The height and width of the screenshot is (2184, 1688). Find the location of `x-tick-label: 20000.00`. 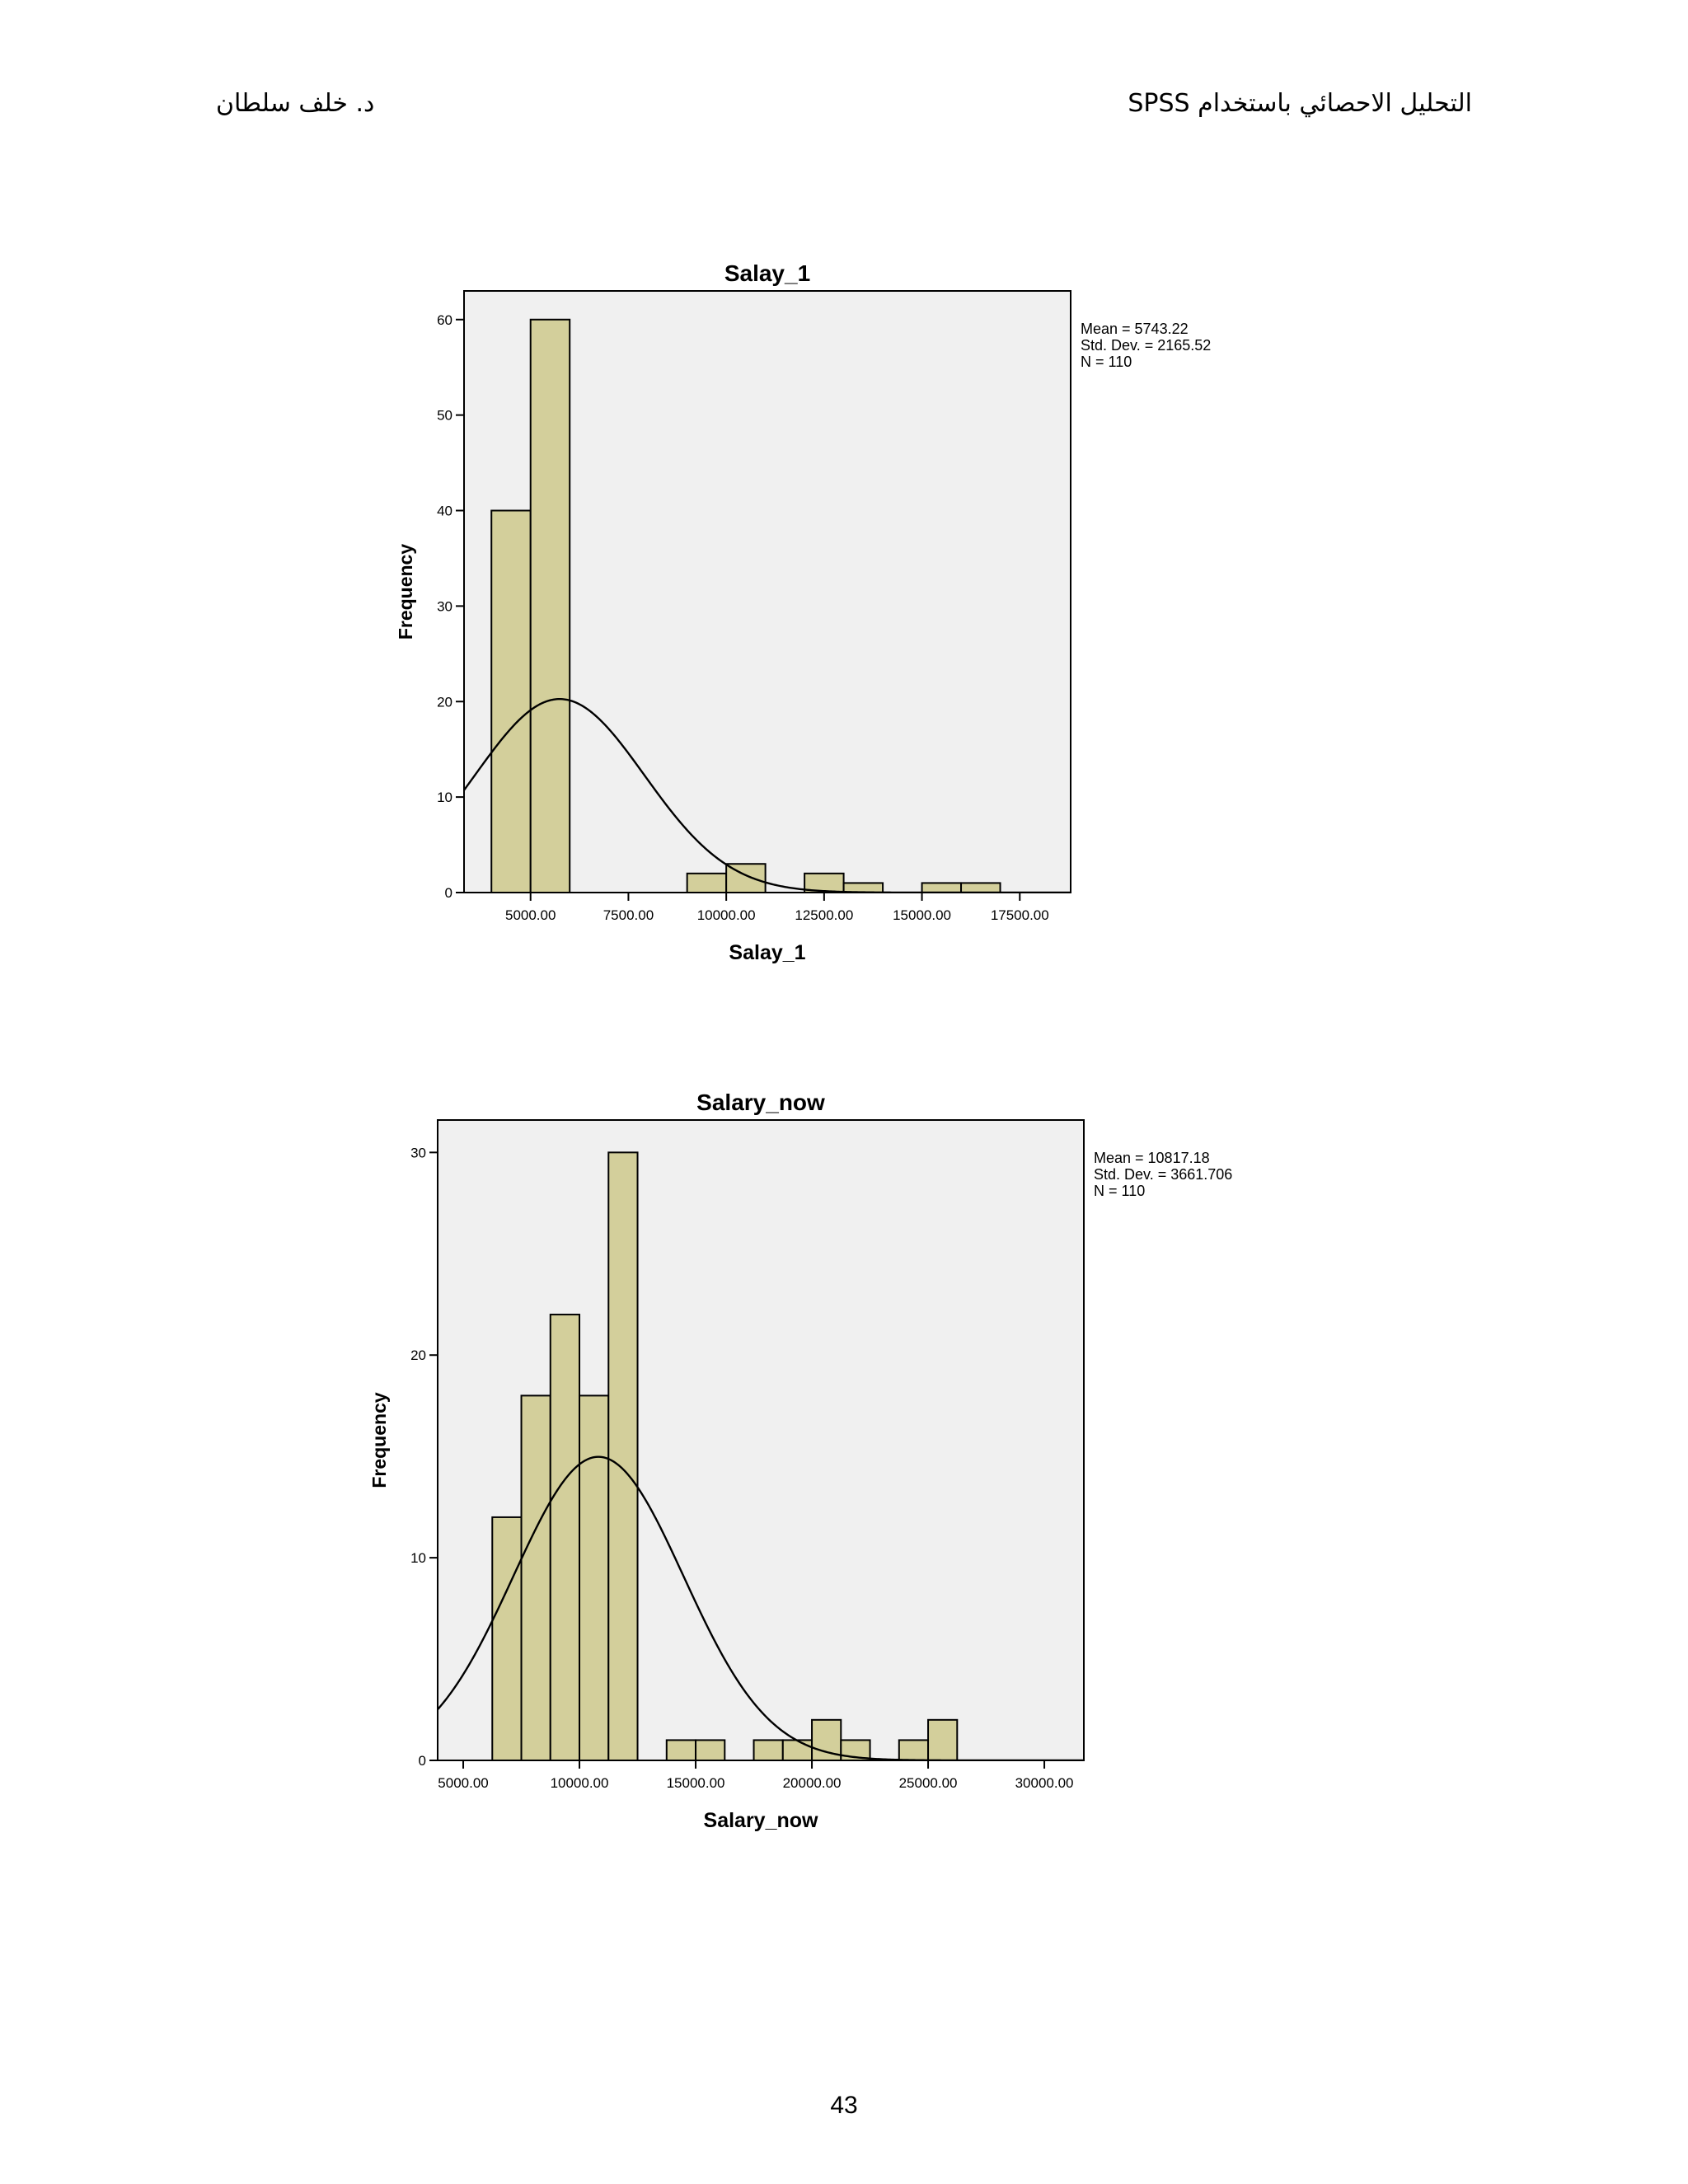

x-tick-label: 20000.00 is located at coordinates (813, 1783).